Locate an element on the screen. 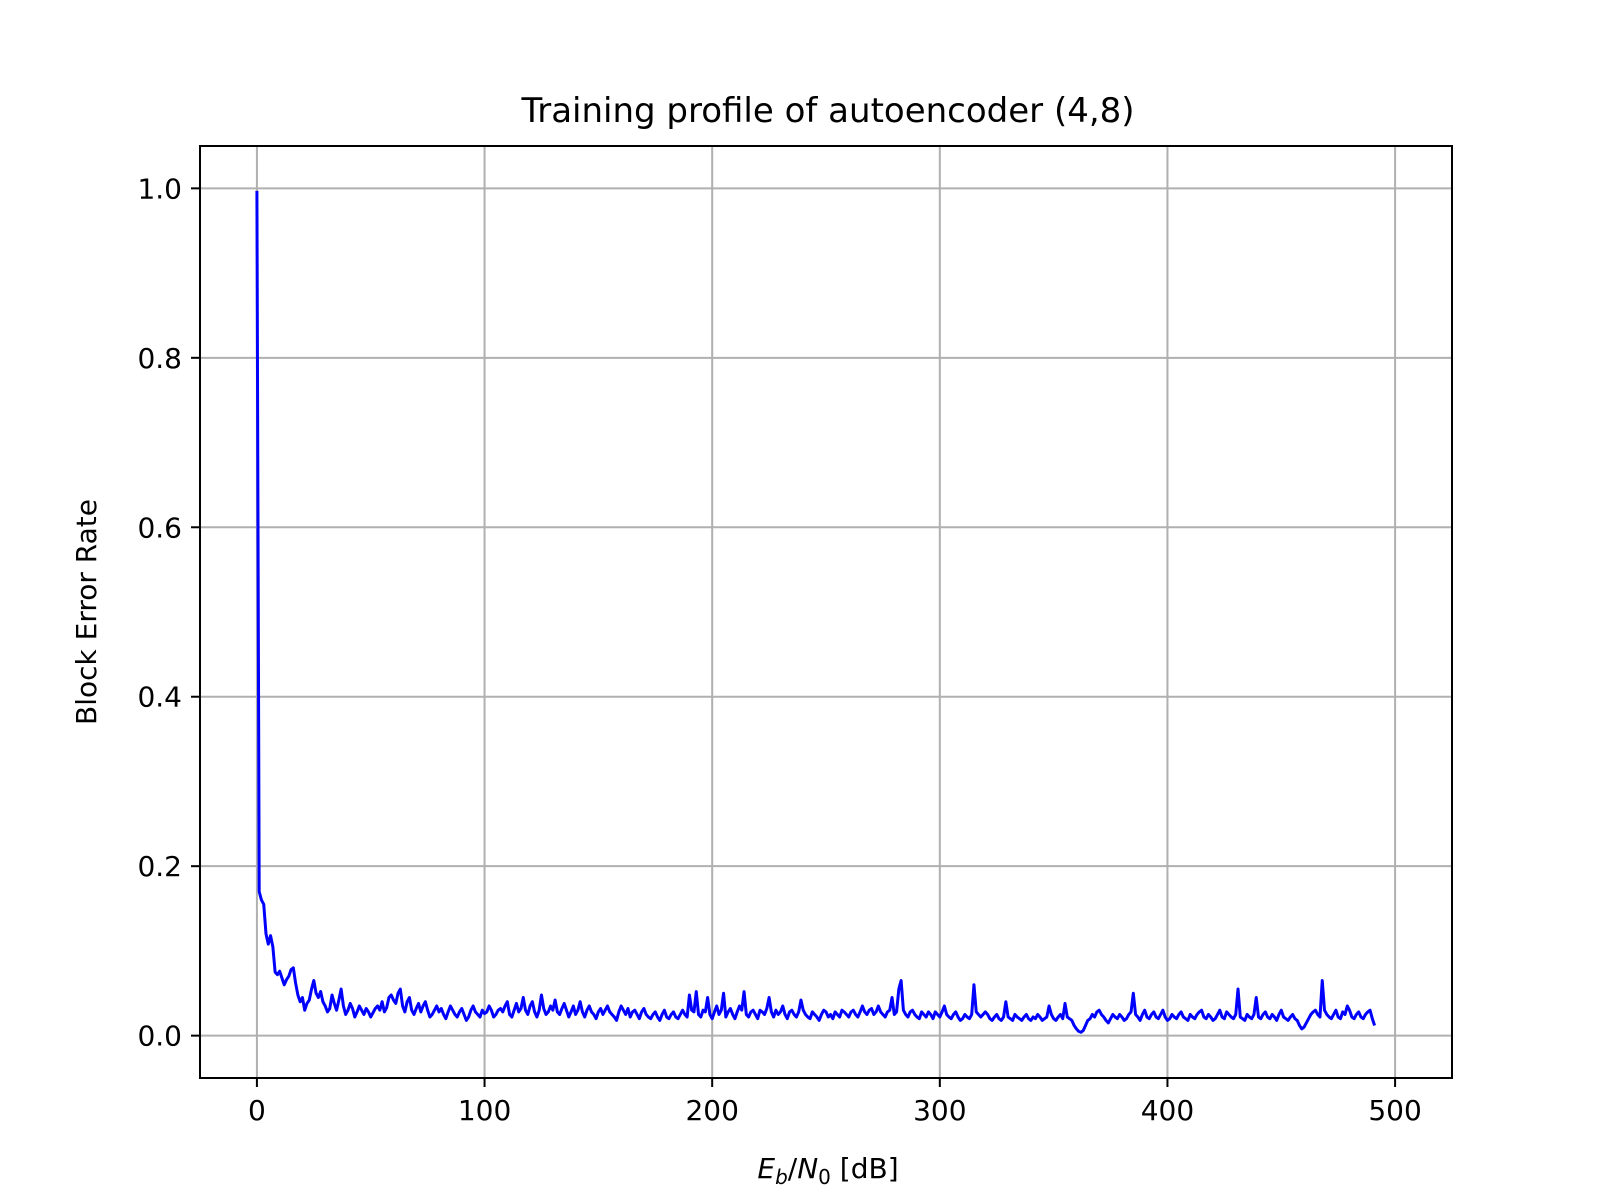 This screenshot has height=1200, width=1600. x-tick-label: 300 is located at coordinates (939, 1110).